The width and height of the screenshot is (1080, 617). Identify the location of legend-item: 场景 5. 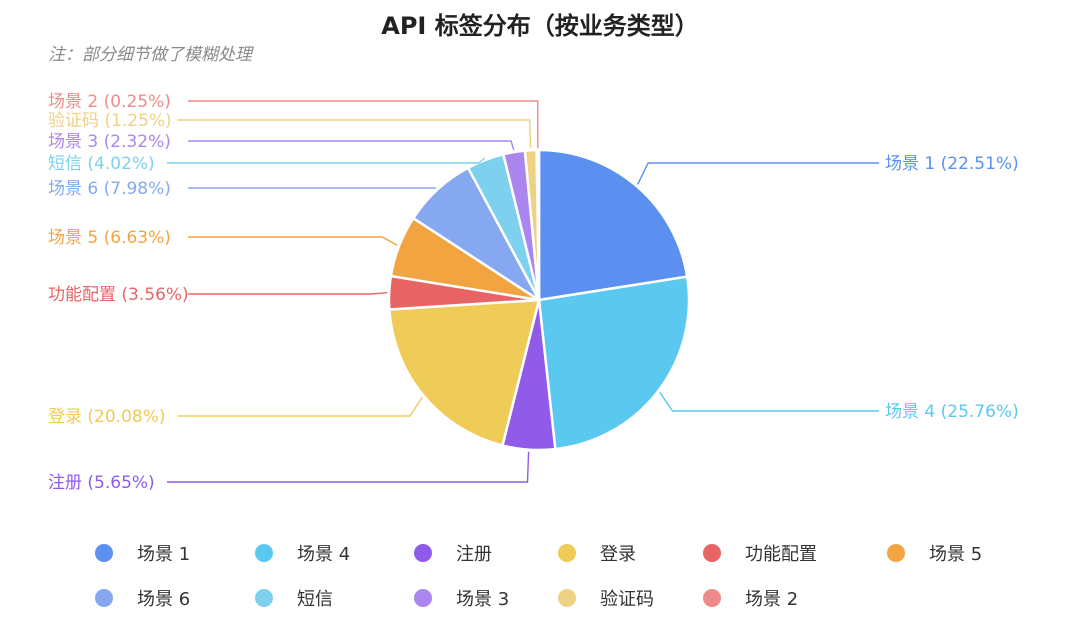
(934, 553).